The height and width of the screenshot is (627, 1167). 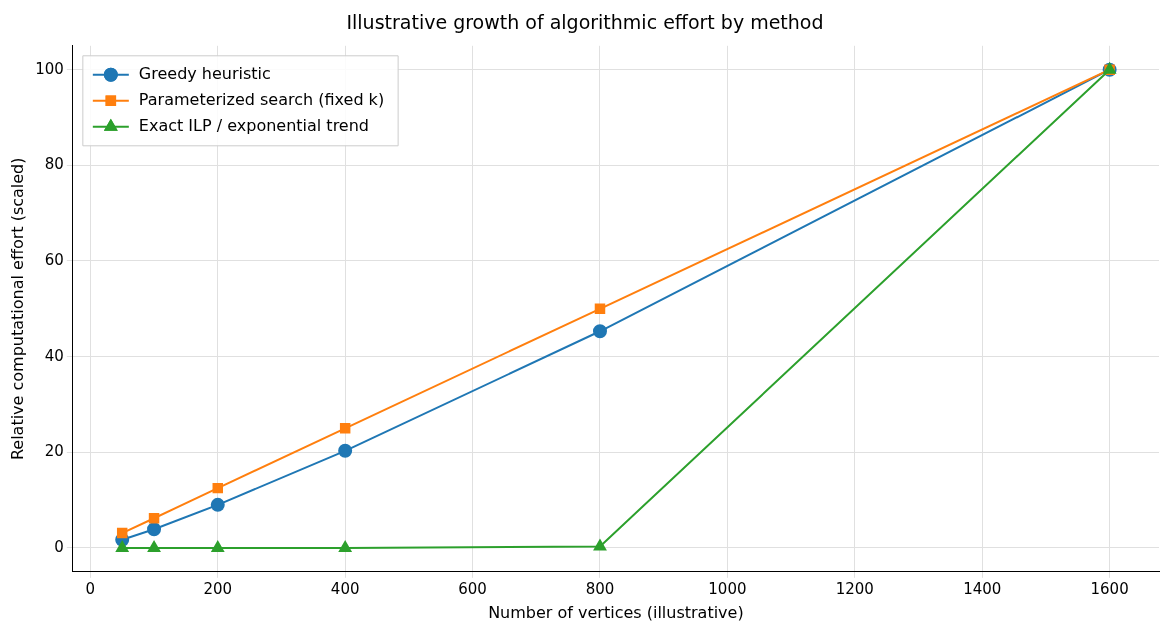 What do you see at coordinates (982, 588) in the screenshot?
I see `x-tick-label: 1400` at bounding box center [982, 588].